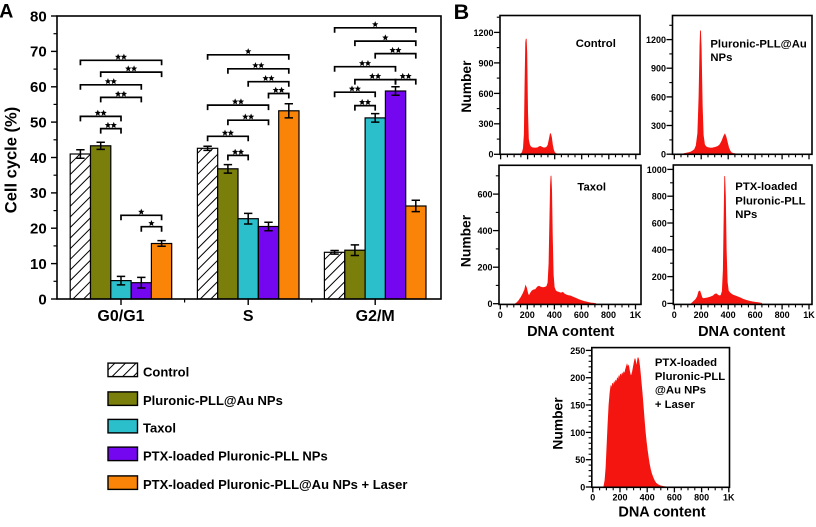 Image resolution: width=816 pixels, height=527 pixels. I want to click on svg-text: A, so click(6, 12).